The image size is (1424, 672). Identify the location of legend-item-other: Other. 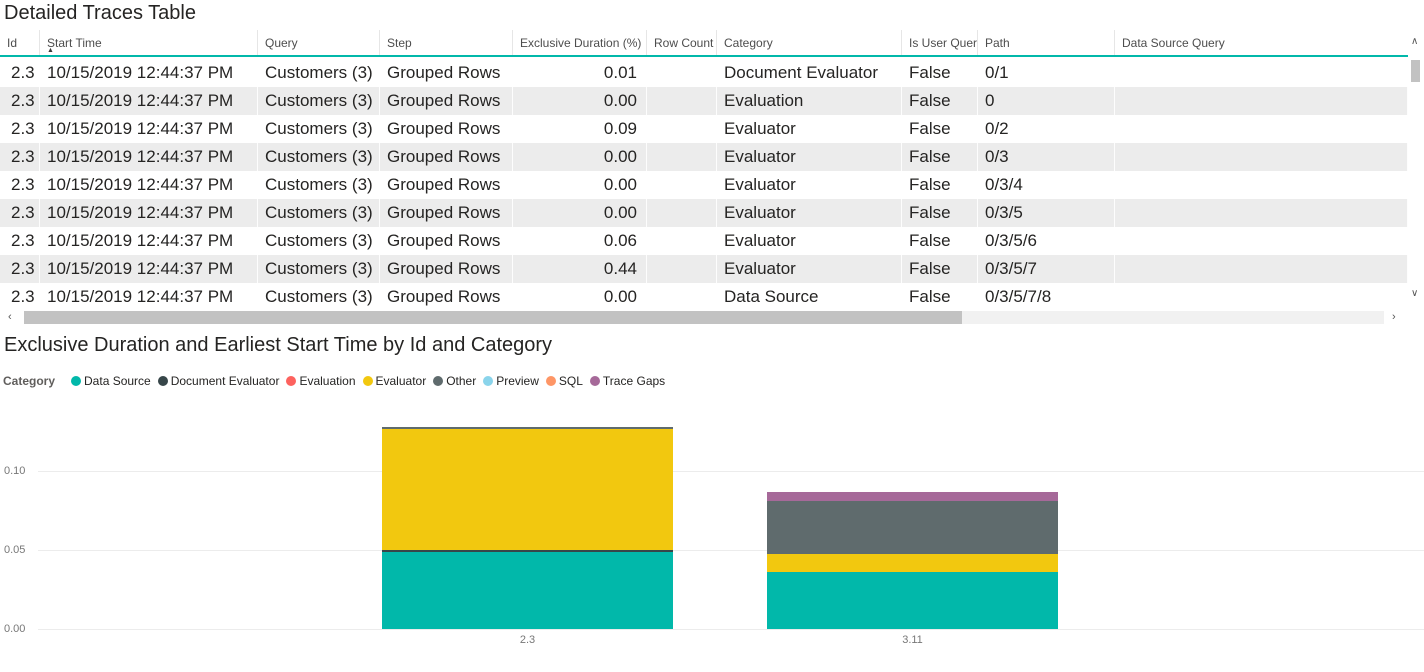
(454, 381).